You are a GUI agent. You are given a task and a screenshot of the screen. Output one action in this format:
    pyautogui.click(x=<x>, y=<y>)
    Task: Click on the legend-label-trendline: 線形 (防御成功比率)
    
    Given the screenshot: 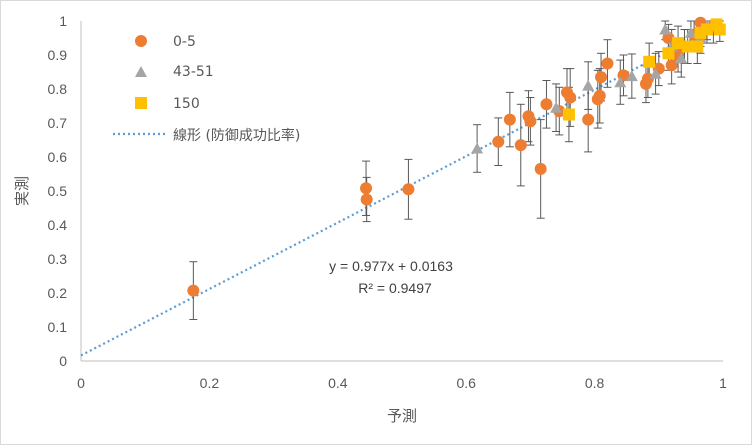 What is the action you would take?
    pyautogui.click(x=236, y=135)
    